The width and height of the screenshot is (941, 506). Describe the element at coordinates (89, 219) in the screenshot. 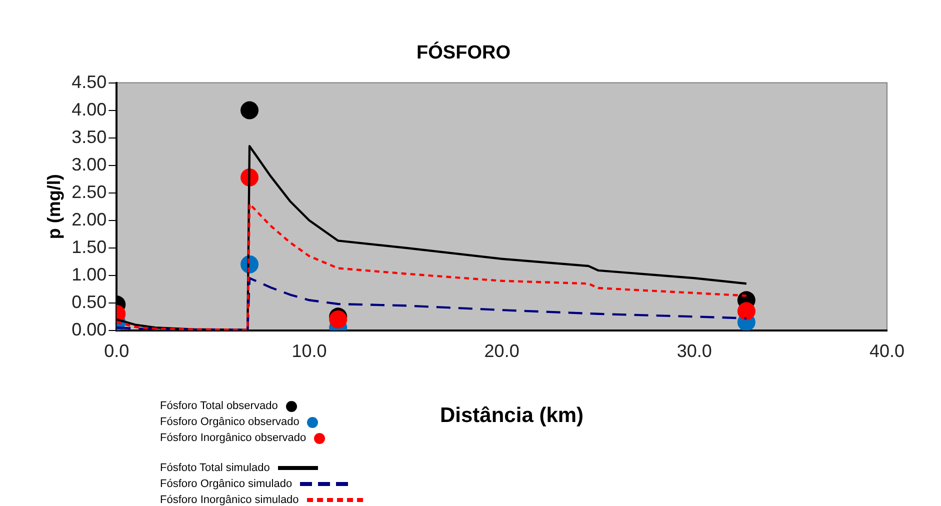

I see `y-tick-label: 2.00` at that location.